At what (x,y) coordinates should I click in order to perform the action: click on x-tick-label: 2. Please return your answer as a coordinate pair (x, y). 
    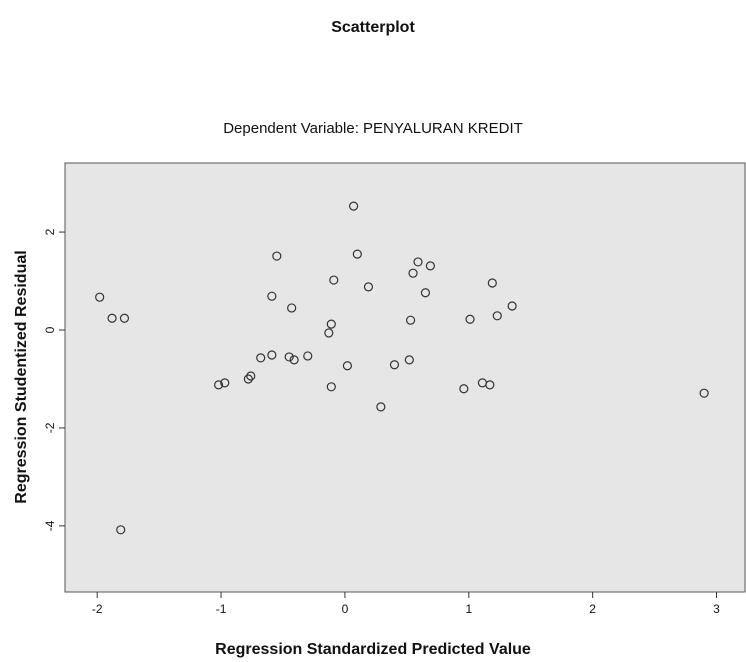
    Looking at the image, I should click on (592, 609).